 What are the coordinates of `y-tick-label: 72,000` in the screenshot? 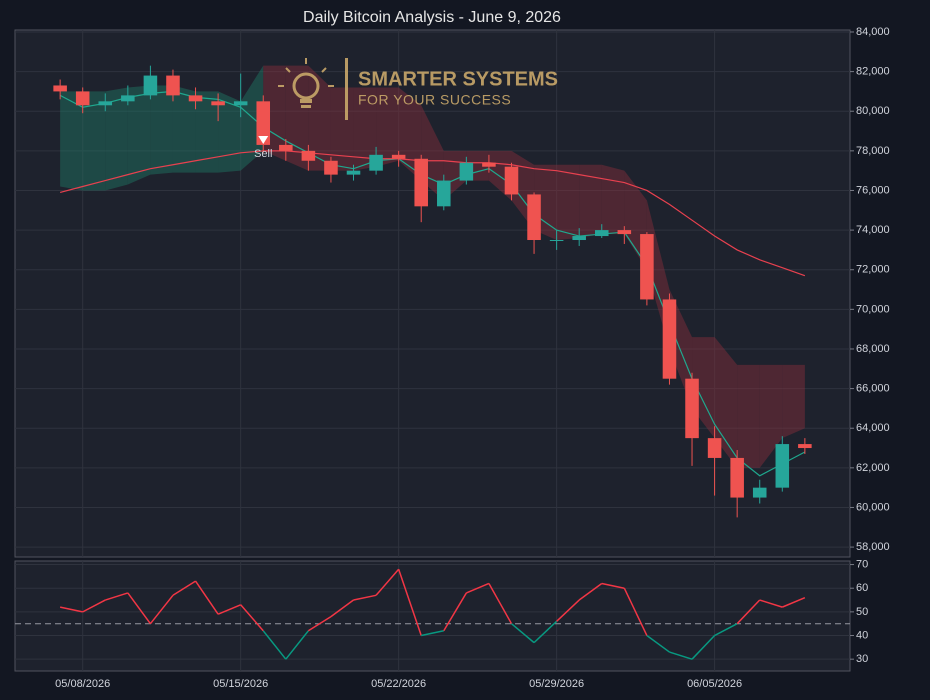 It's located at (873, 270).